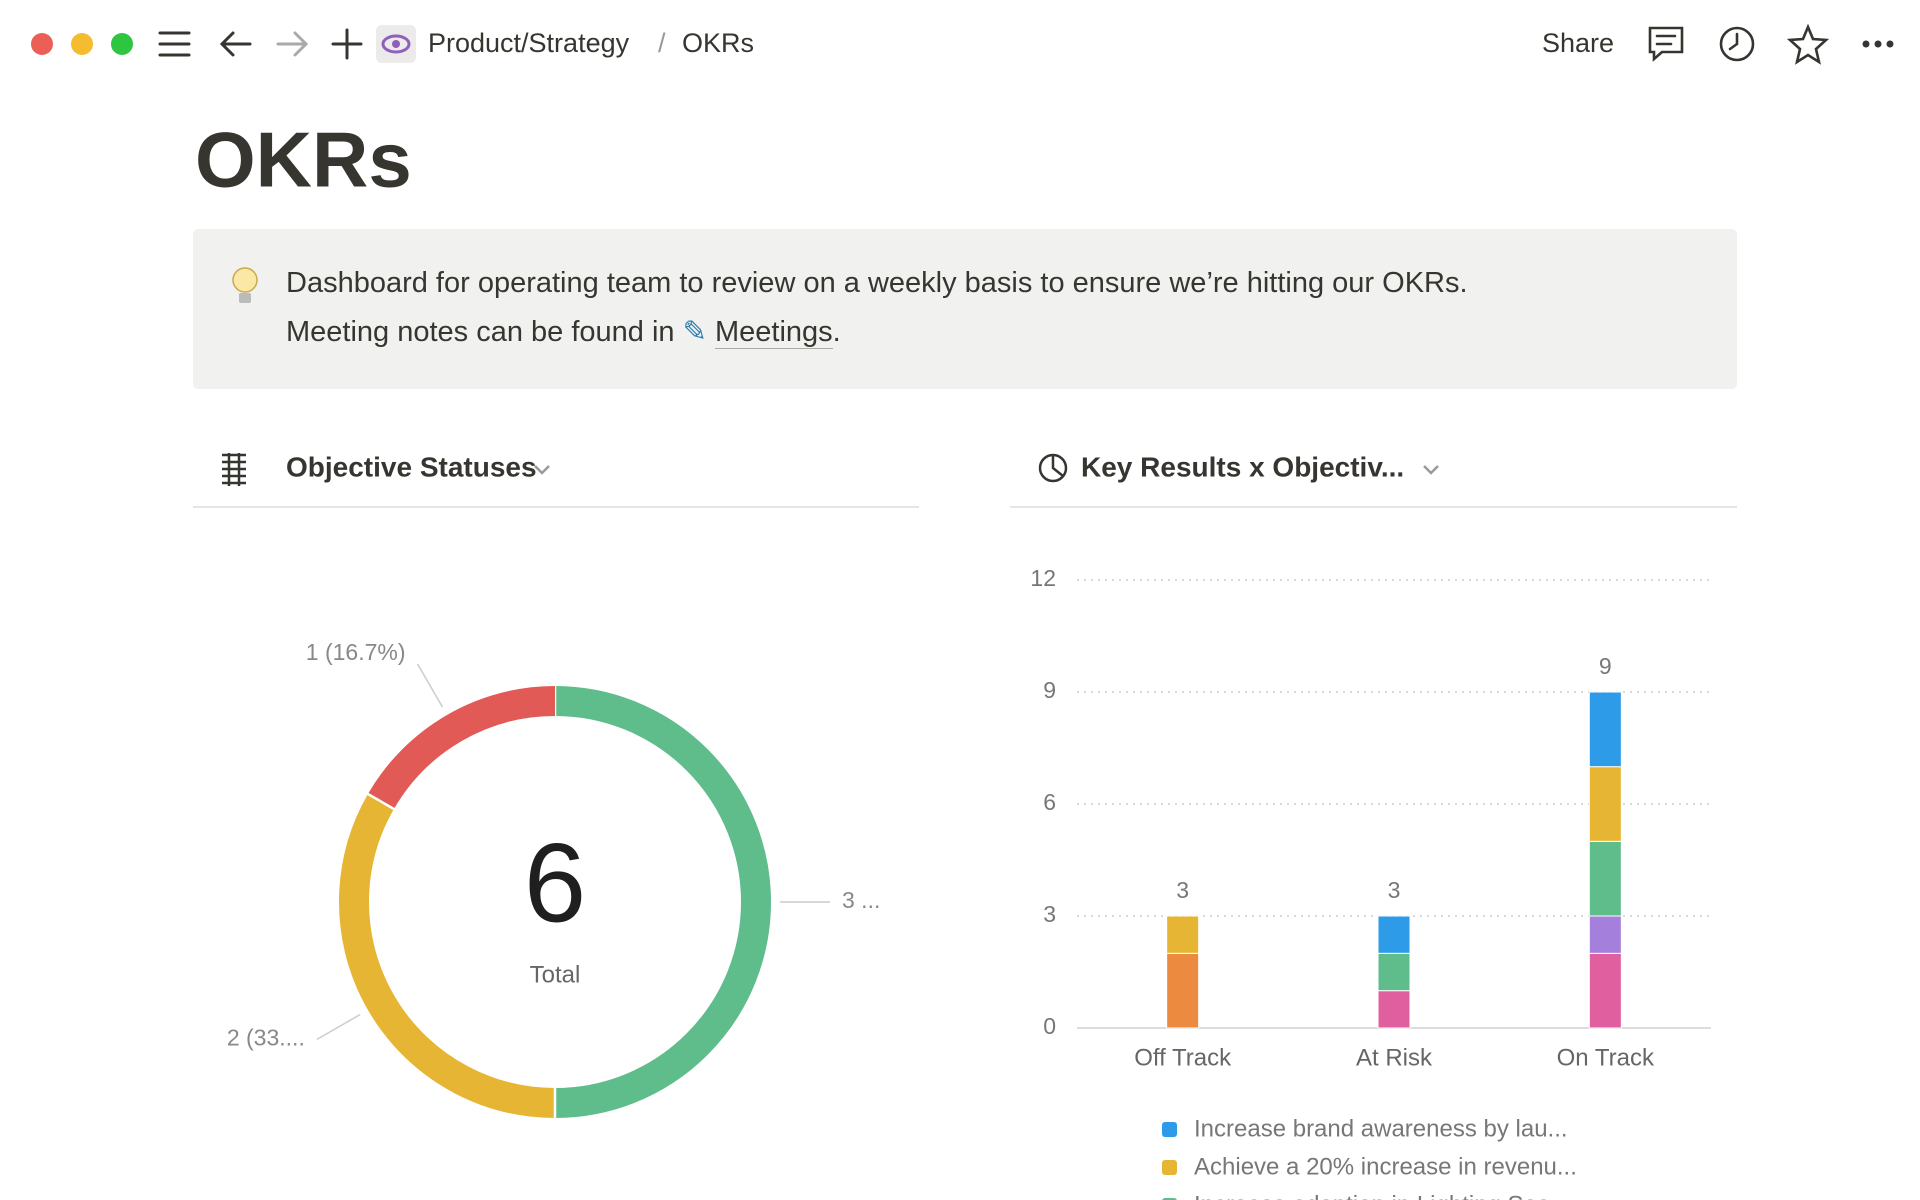  I want to click on chart-title: Objective Statuses, so click(411, 466).